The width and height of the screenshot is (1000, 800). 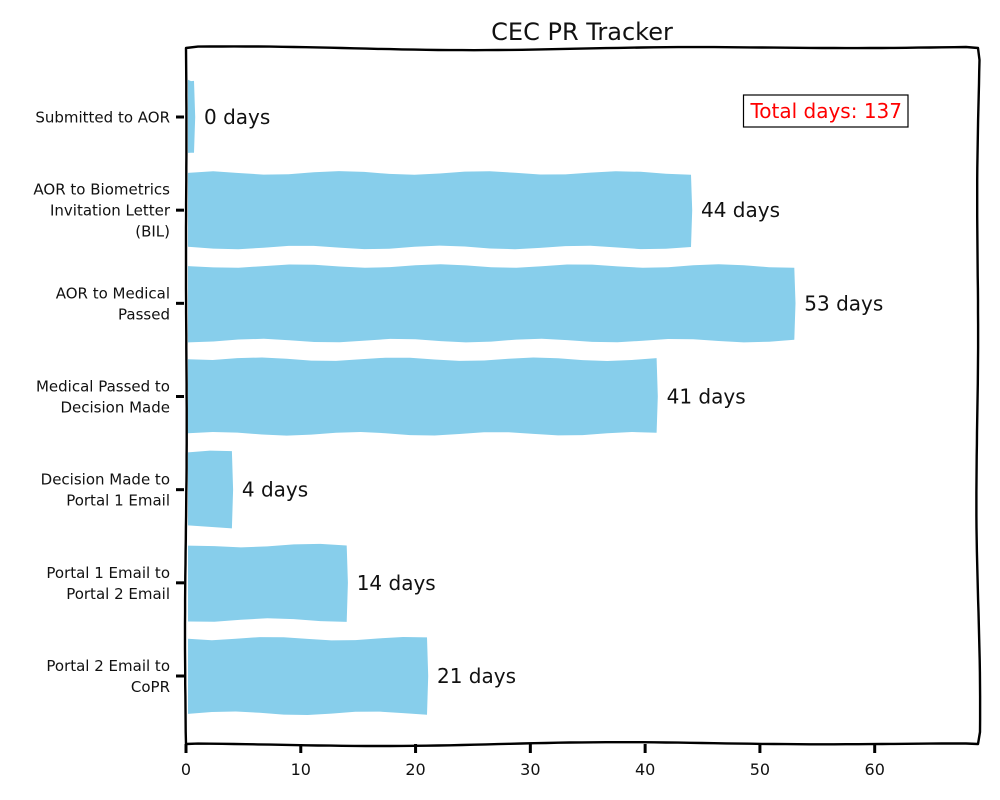 What do you see at coordinates (740, 210) in the screenshot?
I see `data-label: 44 days` at bounding box center [740, 210].